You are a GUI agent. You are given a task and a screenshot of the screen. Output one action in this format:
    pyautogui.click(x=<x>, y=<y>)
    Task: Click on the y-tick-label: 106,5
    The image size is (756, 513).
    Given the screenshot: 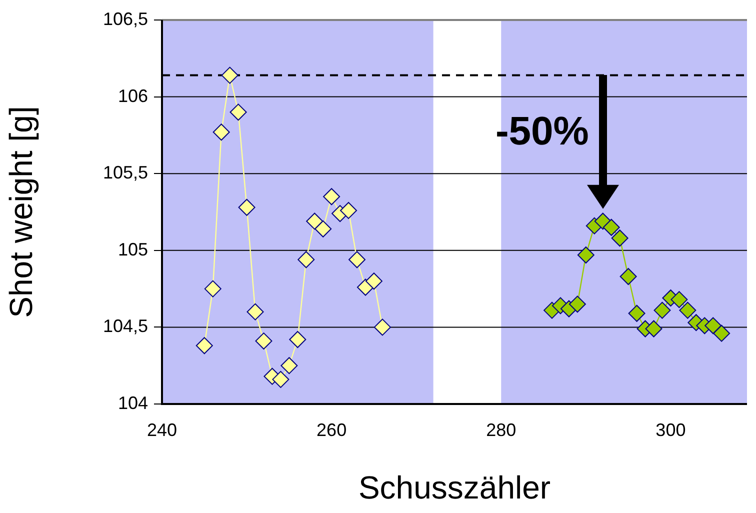 What is the action you would take?
    pyautogui.click(x=125, y=18)
    